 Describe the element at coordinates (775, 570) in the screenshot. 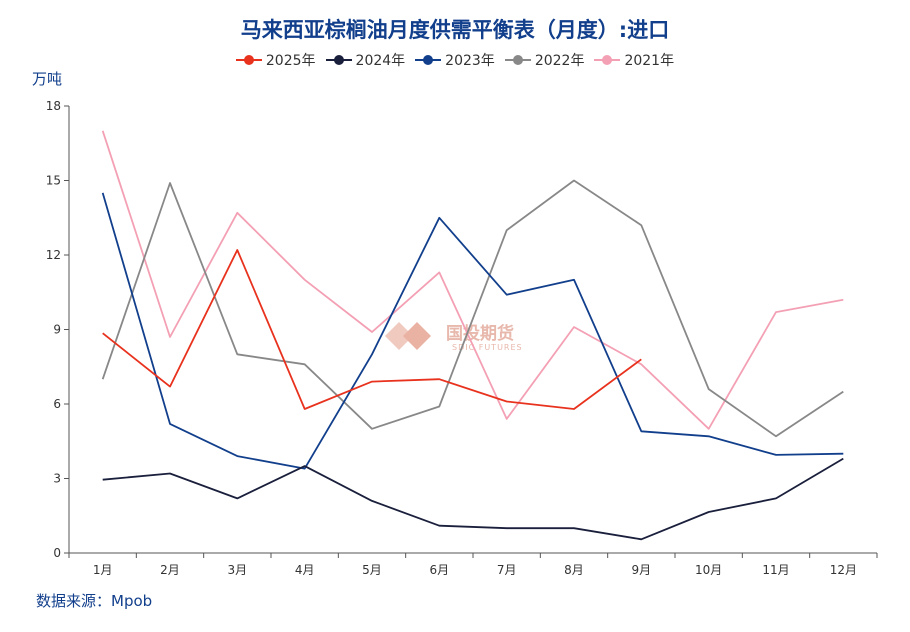

I see `x-tick-label: 11月` at that location.